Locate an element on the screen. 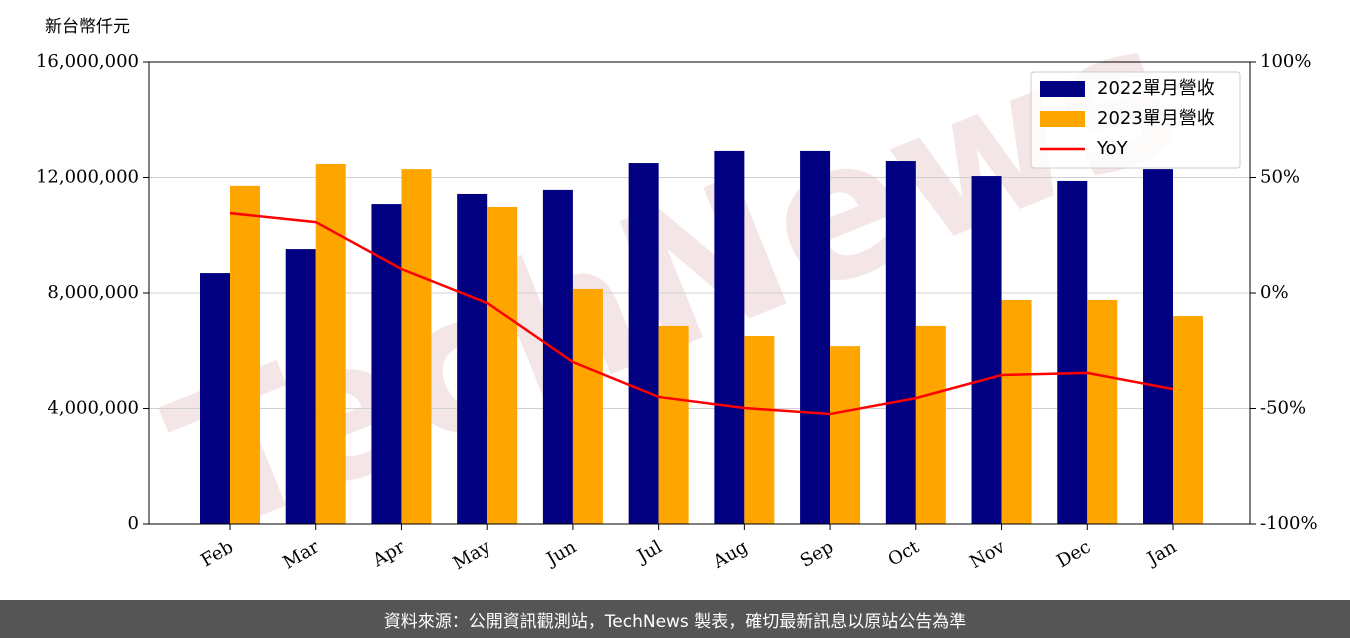 The image size is (1350, 638). x-tick-label: Jun is located at coordinates (560, 553).